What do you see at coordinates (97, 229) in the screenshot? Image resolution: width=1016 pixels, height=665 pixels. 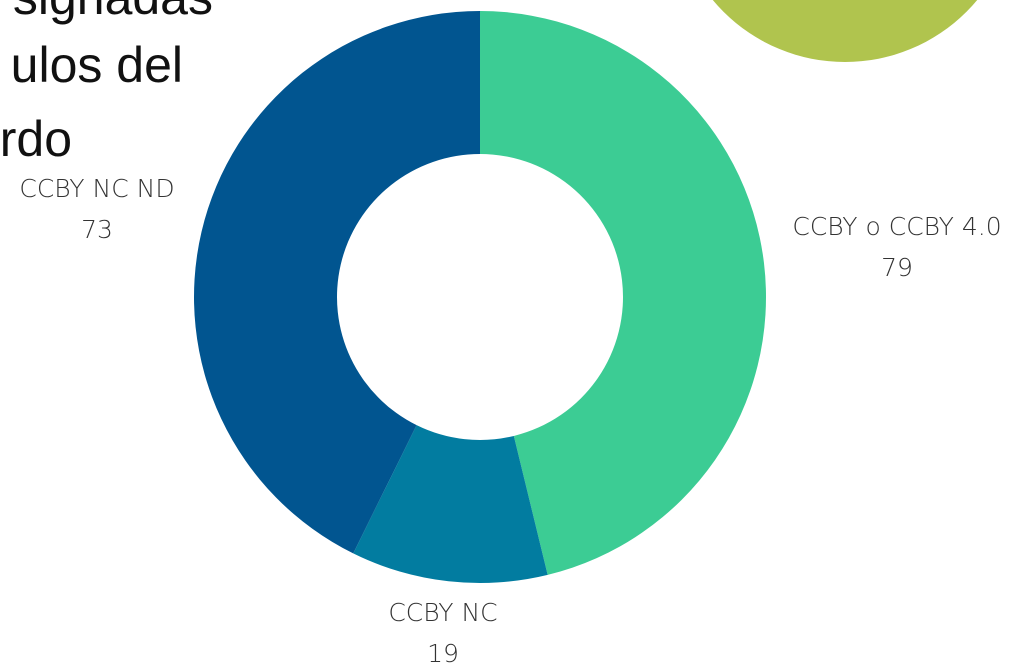 I see `value-label: 73` at bounding box center [97, 229].